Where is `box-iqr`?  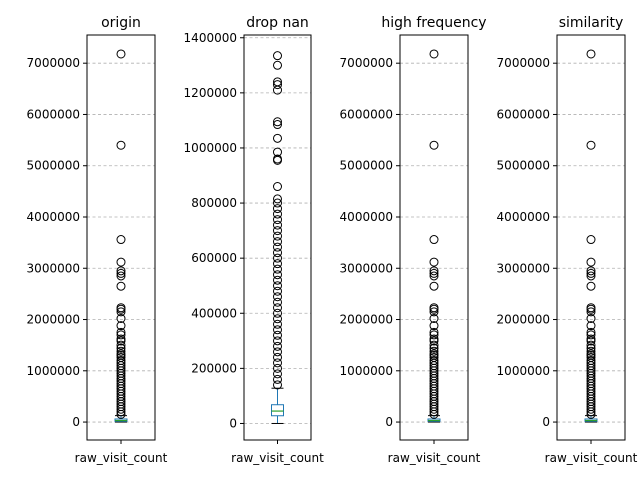
box-iqr is located at coordinates (277, 410).